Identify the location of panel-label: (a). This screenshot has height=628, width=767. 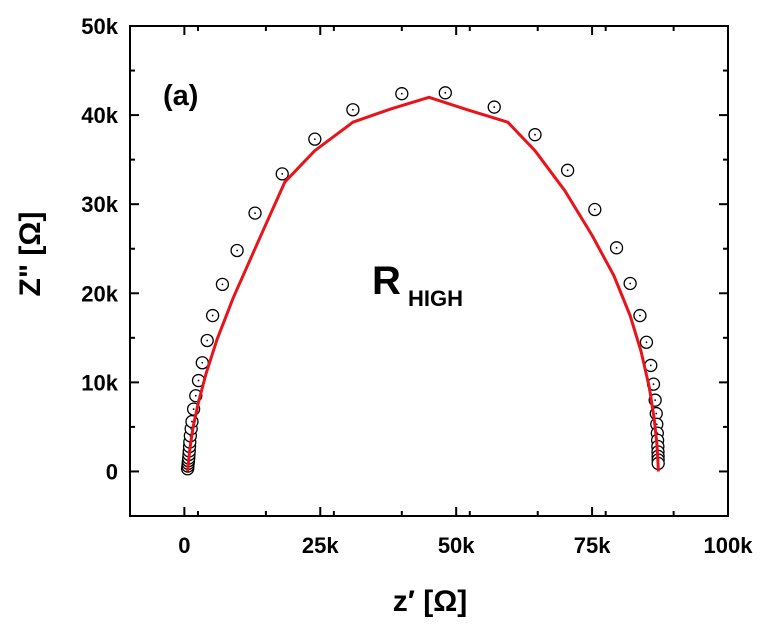
(180, 96).